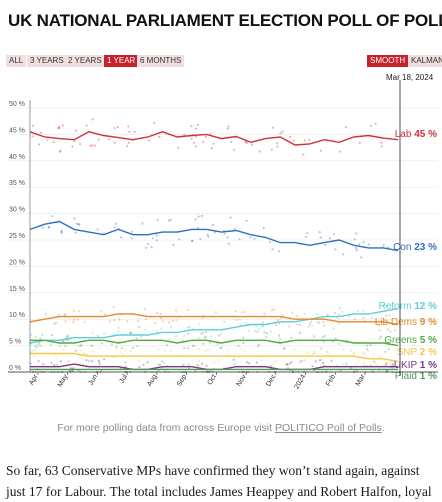 The image size is (442, 502). Describe the element at coordinates (16, 61) in the screenshot. I see `range-all-button: ALL` at that location.